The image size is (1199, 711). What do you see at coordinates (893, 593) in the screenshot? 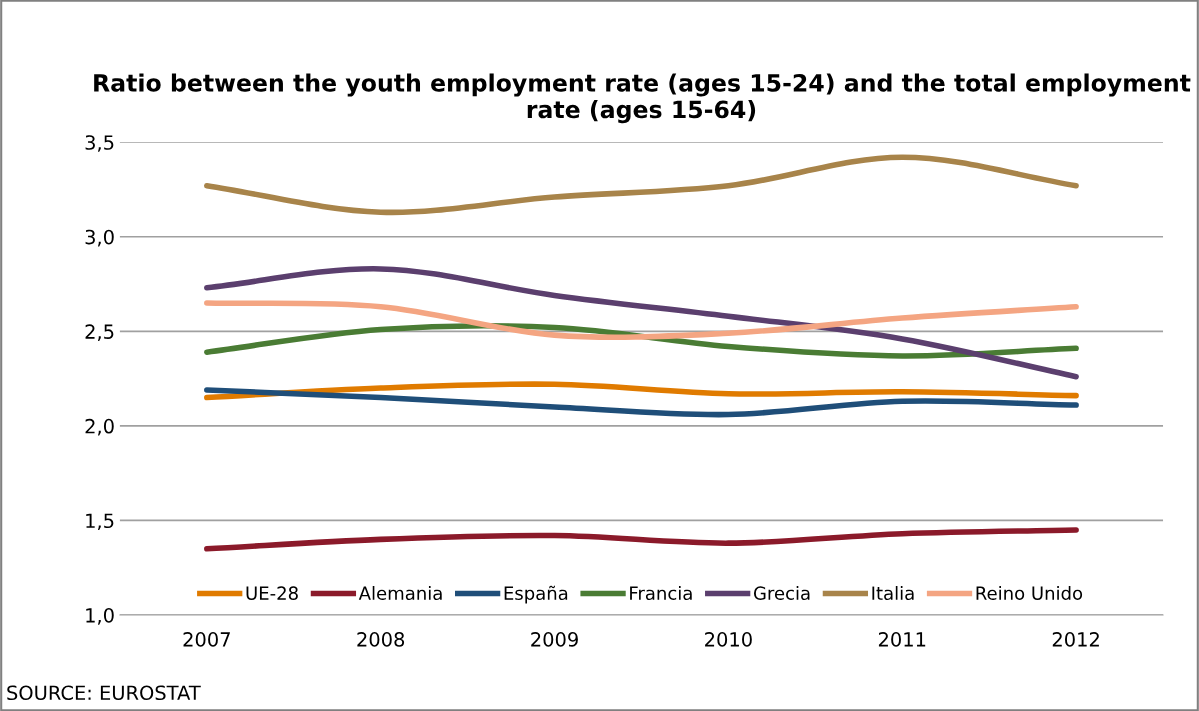
I see `legend-label: Italia` at bounding box center [893, 593].